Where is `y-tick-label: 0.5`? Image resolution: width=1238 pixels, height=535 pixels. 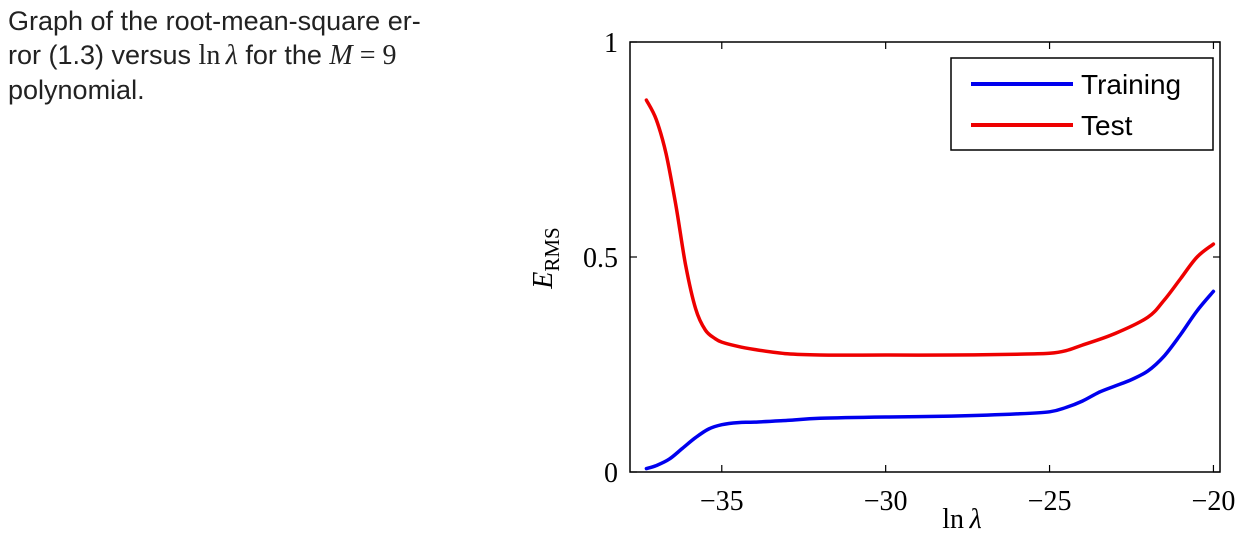
y-tick-label: 0.5 is located at coordinates (600, 258).